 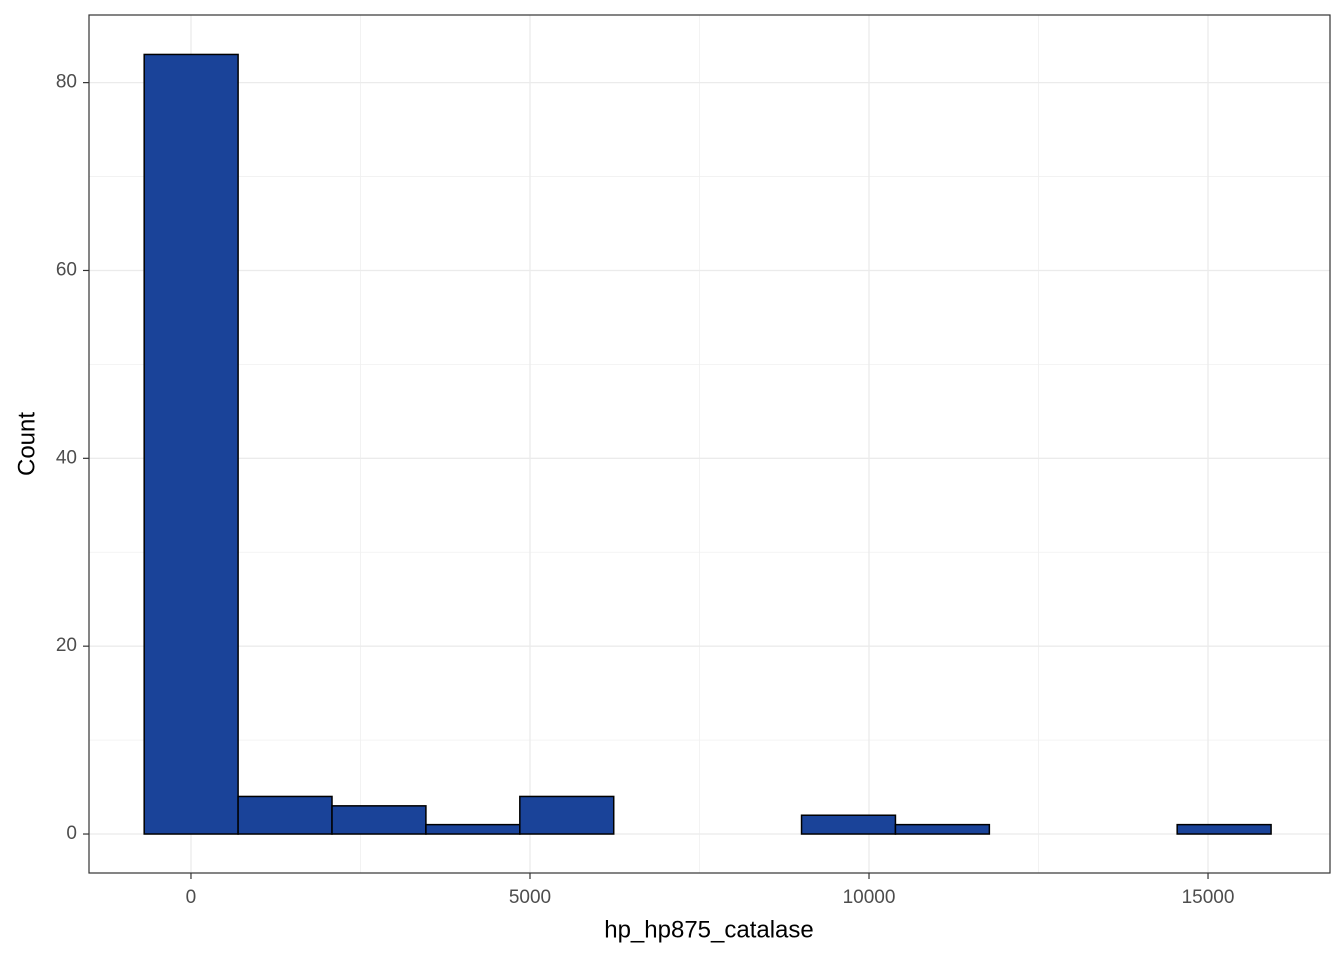 What do you see at coordinates (530, 897) in the screenshot?
I see `x-tick-label: 5000` at bounding box center [530, 897].